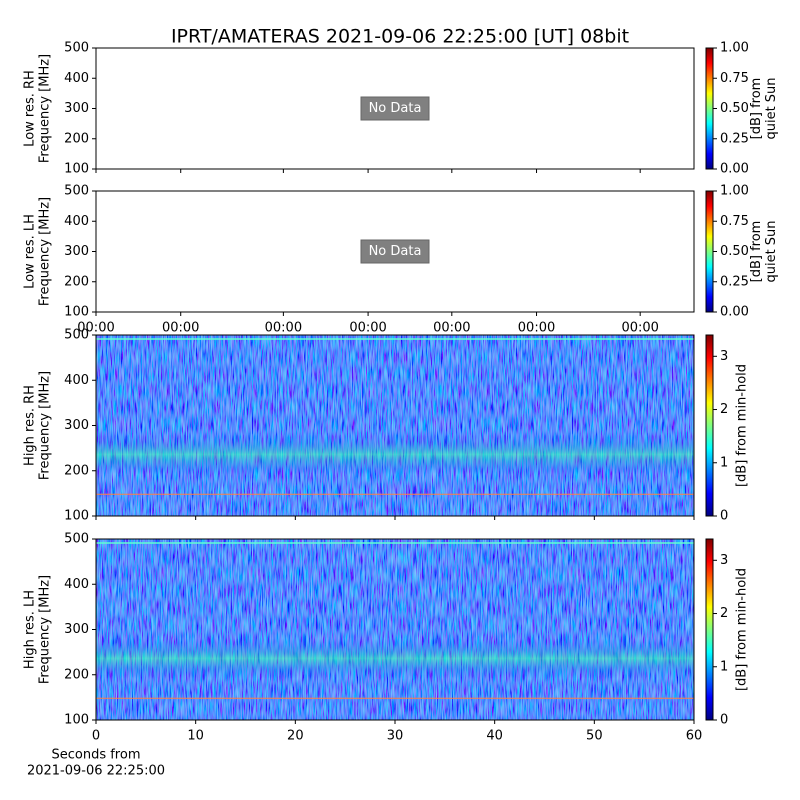 The width and height of the screenshot is (800, 800). I want to click on x-tick-label: 50, so click(594, 736).